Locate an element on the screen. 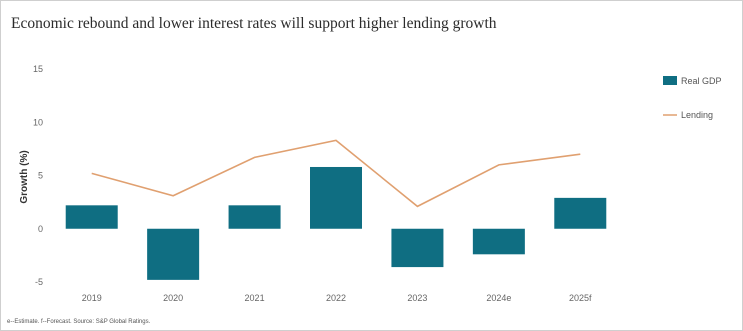  bar-real-gdp-2022 is located at coordinates (336, 197).